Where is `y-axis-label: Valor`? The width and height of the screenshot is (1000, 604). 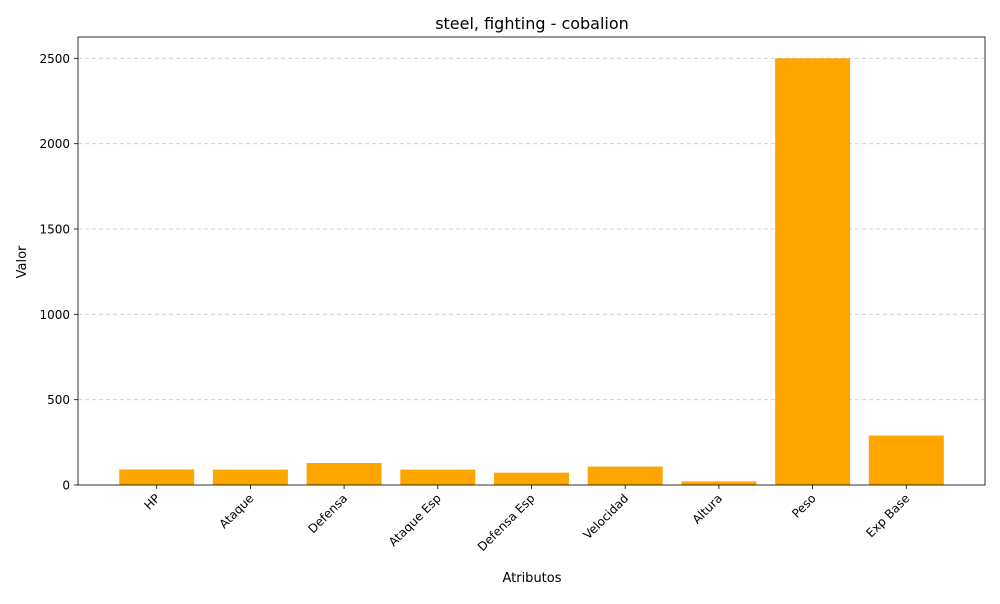
y-axis-label: Valor is located at coordinates (22, 261).